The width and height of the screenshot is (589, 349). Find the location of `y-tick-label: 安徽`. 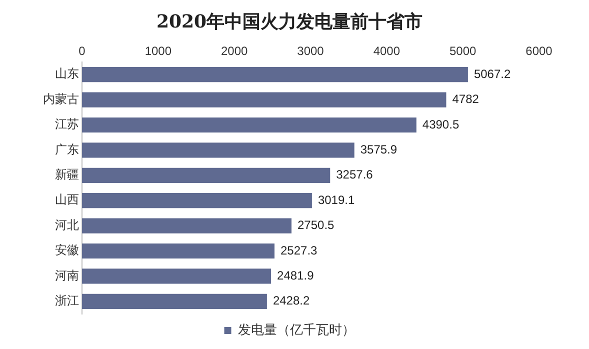

y-tick-label: 安徽 is located at coordinates (67, 250).